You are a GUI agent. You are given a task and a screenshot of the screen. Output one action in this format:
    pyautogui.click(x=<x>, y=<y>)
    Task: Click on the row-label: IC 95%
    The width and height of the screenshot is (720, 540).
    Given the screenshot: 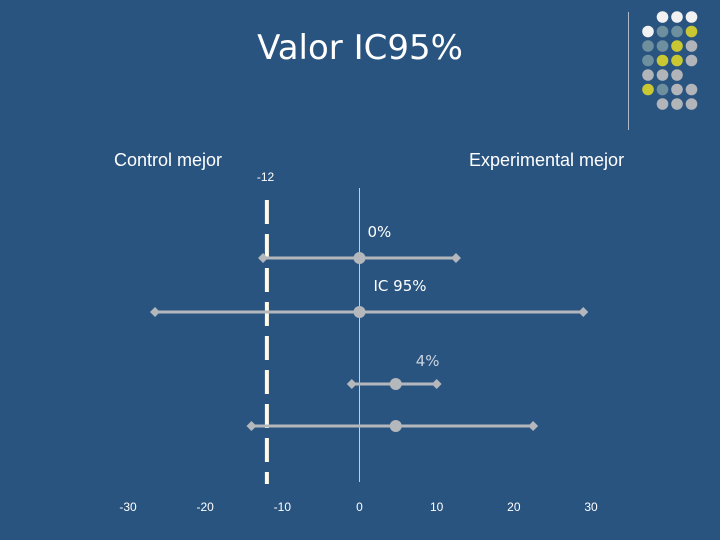 What is the action you would take?
    pyautogui.click(x=400, y=286)
    